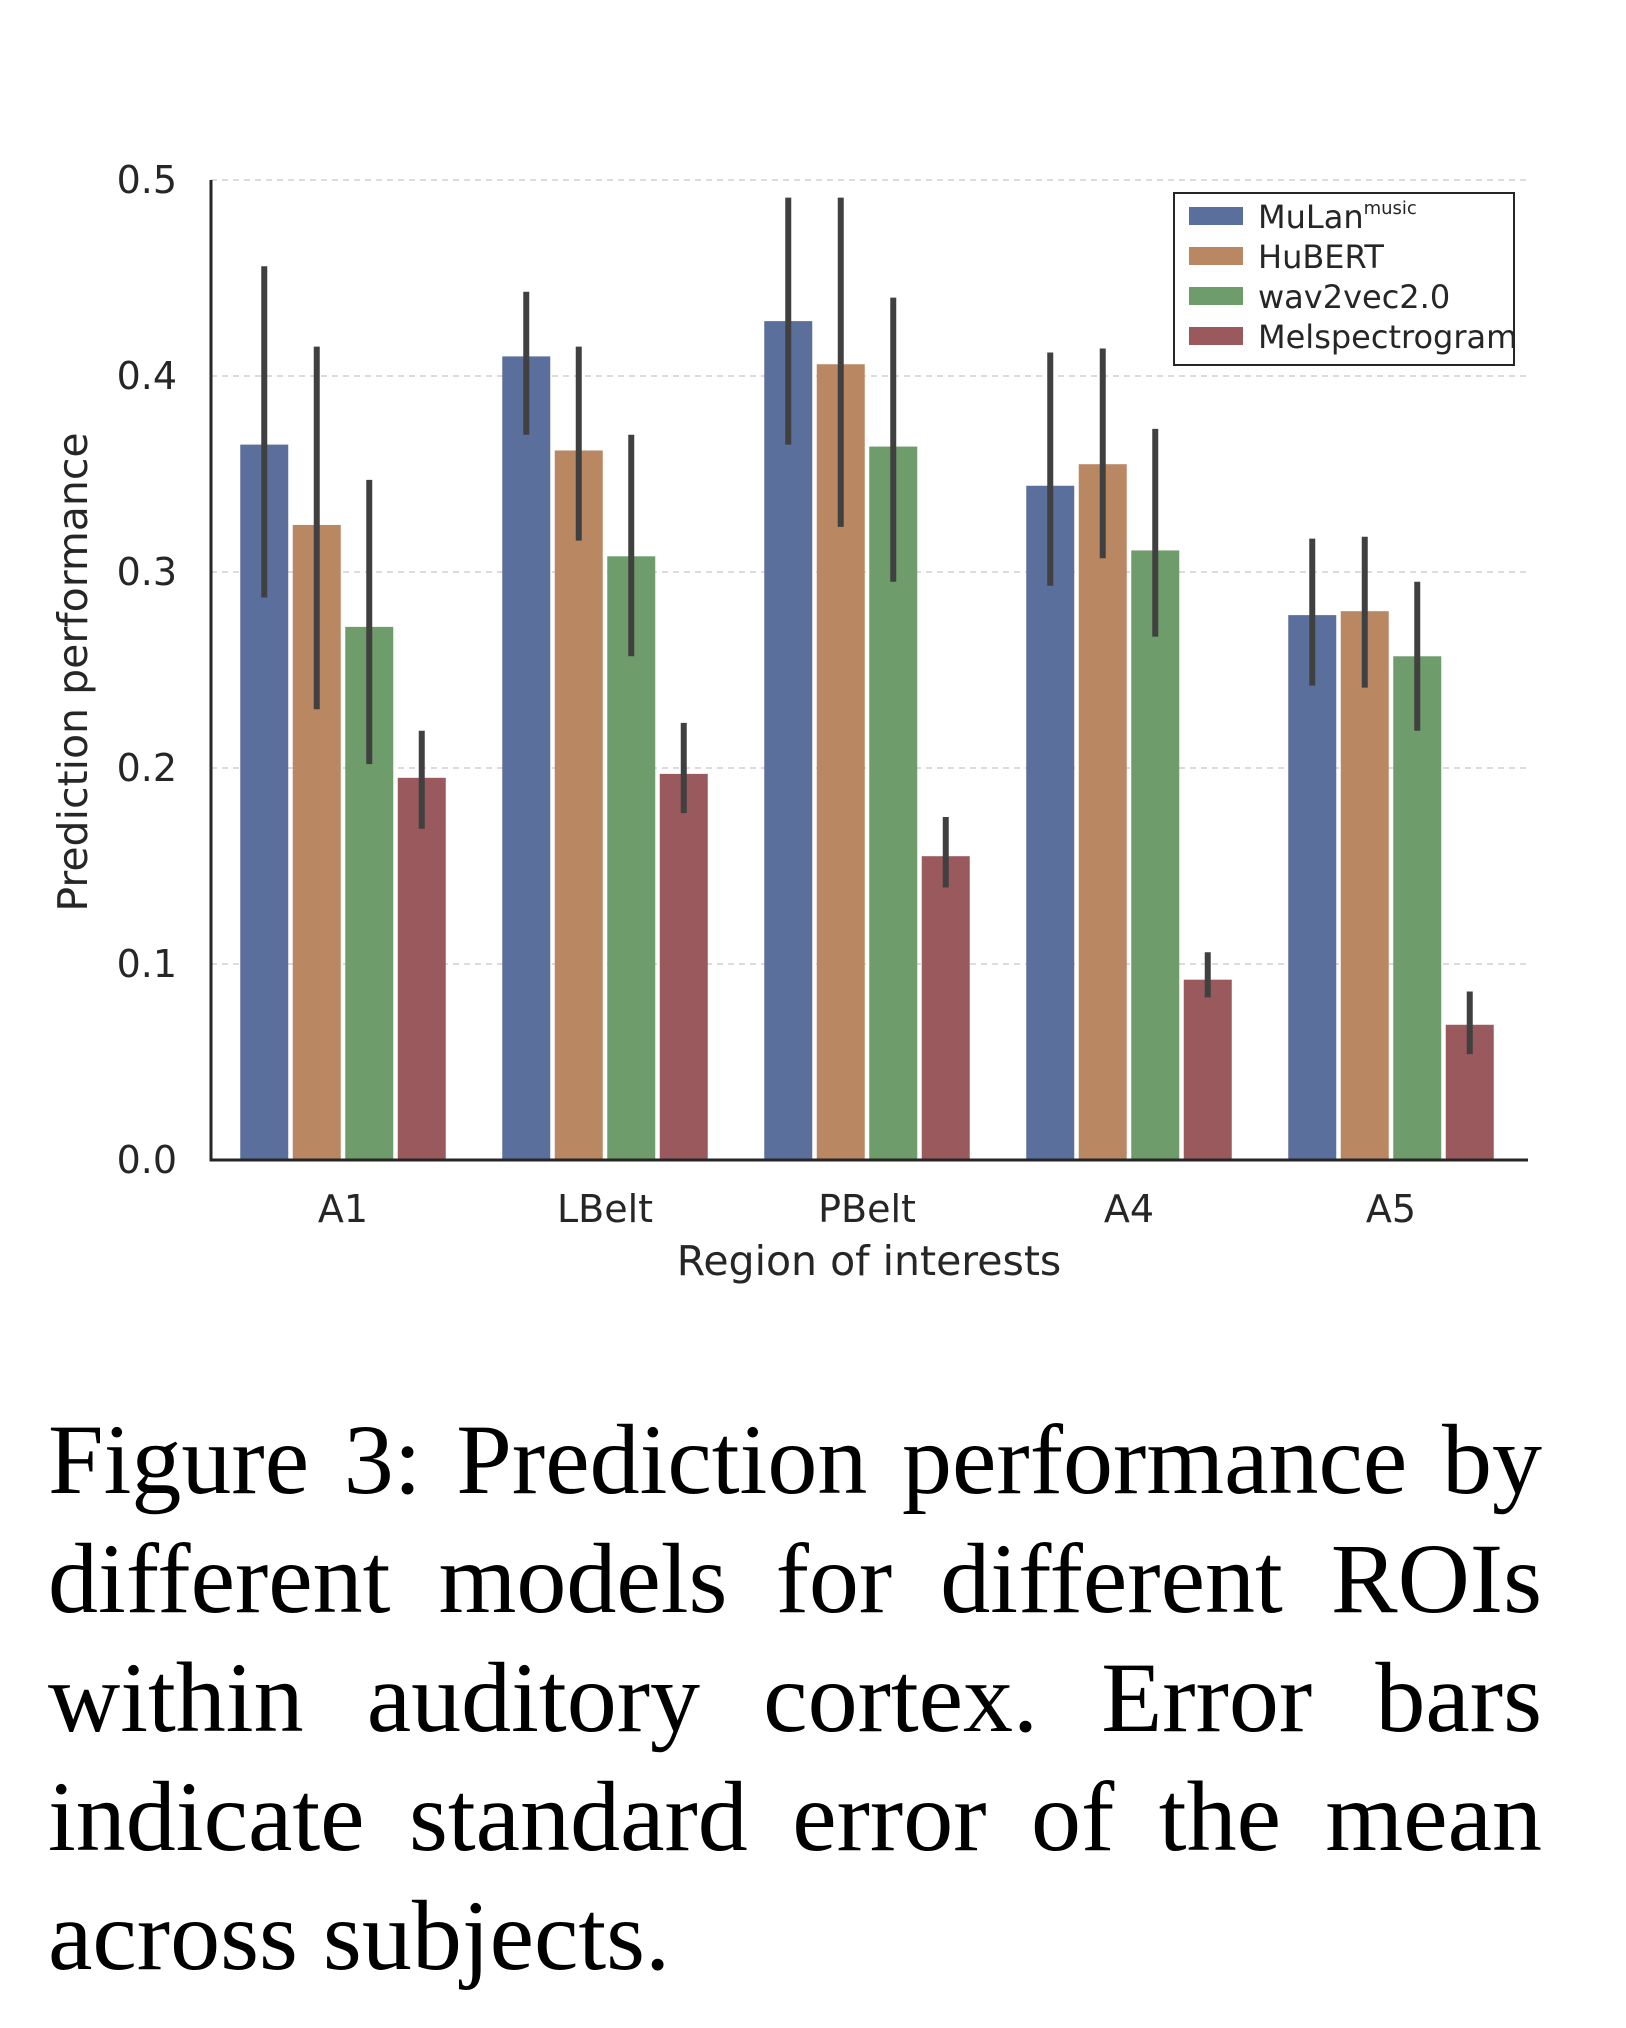 This screenshot has height=2028, width=1626. Describe the element at coordinates (73, 671) in the screenshot. I see `y-axis-label: Prediction performance` at that location.